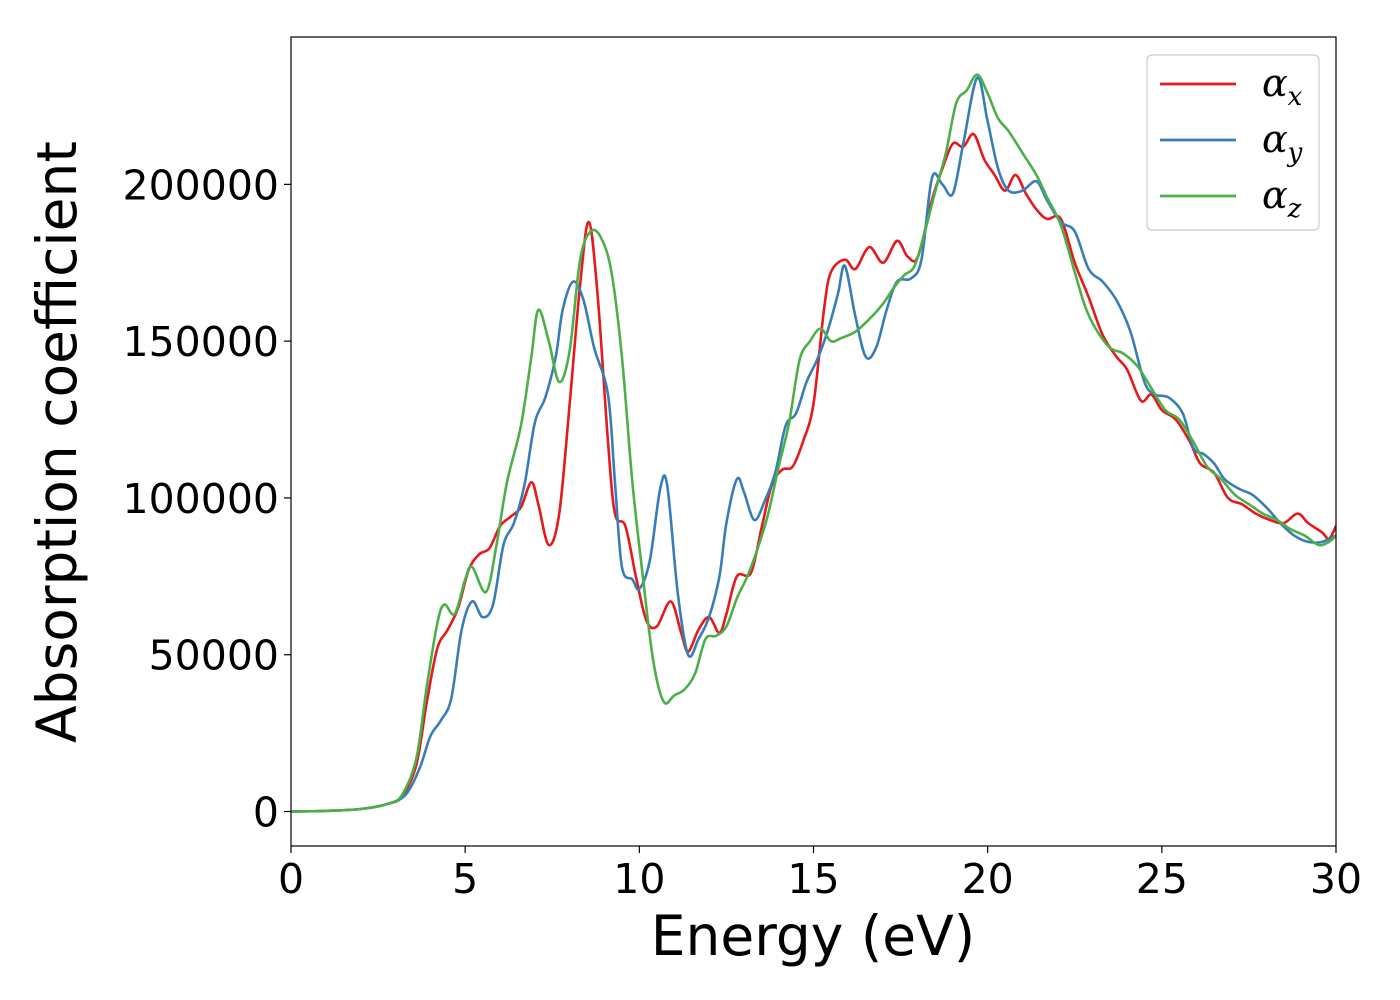 Image resolution: width=1400 pixels, height=1000 pixels. What do you see at coordinates (1282, 86) in the screenshot?
I see `legend-label-x: αx` at bounding box center [1282, 86].